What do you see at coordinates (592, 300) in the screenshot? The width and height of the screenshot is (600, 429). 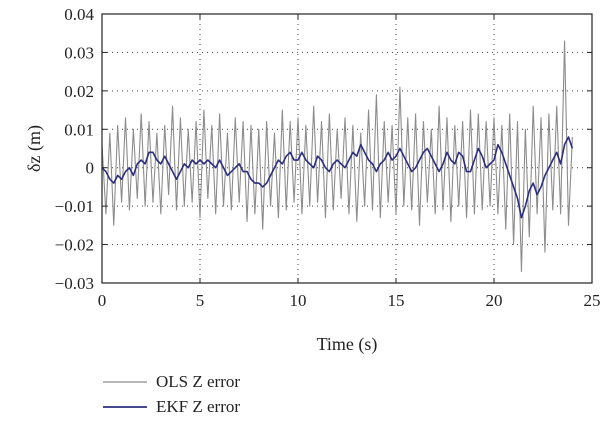 I see `x-tick-label: 25` at bounding box center [592, 300].